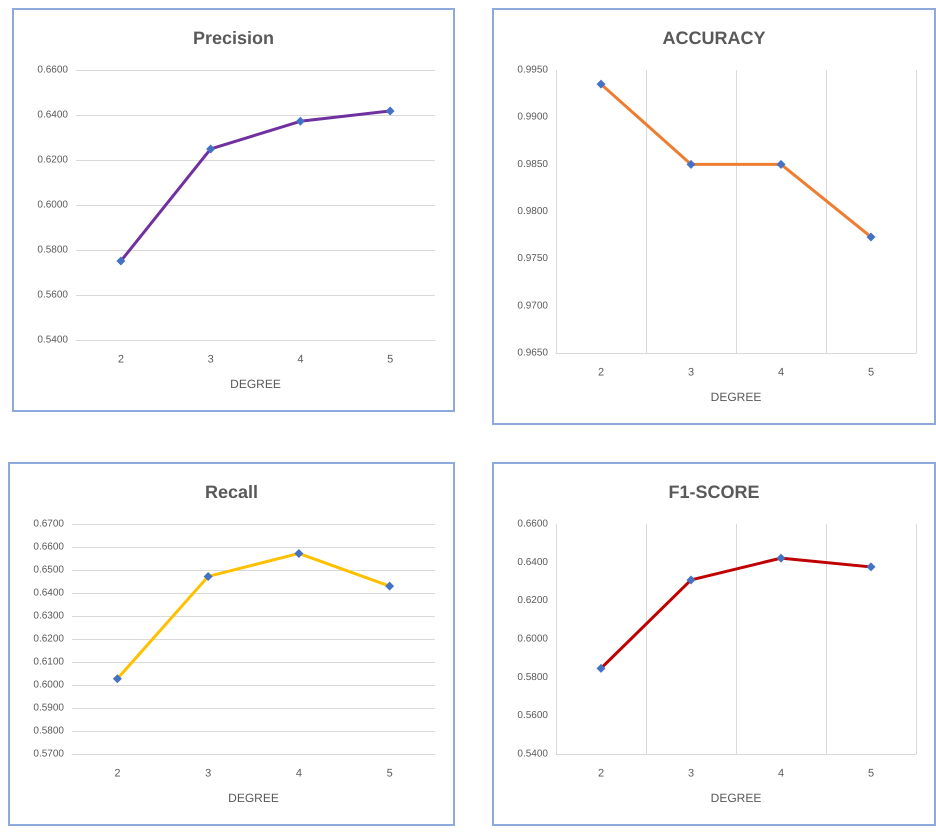 This screenshot has width=936, height=834. I want to click on chart-title: Precision, so click(233, 38).